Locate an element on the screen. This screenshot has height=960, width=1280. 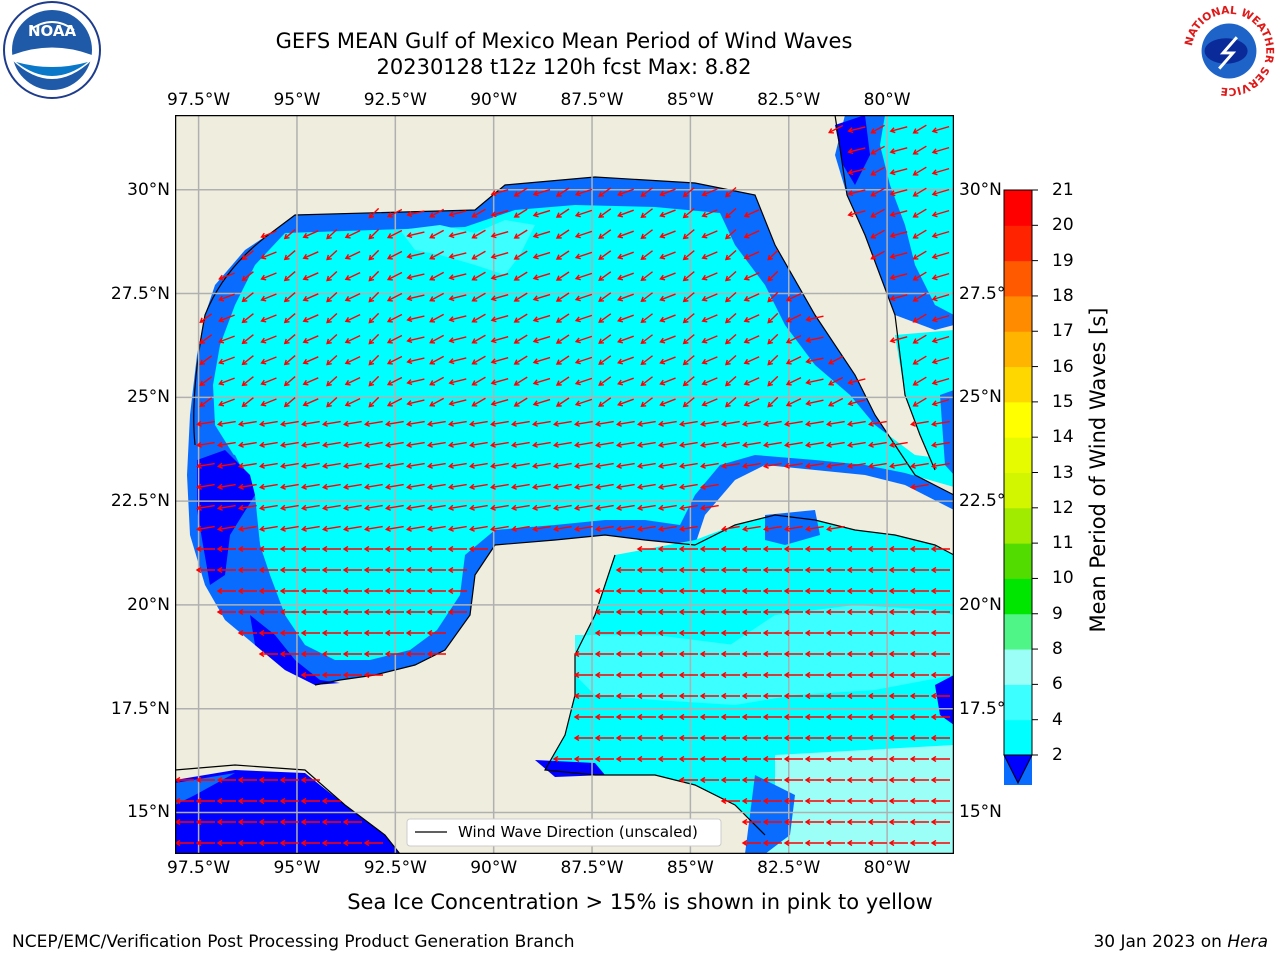
lon-tick-label: 92.5°W is located at coordinates (395, 100).